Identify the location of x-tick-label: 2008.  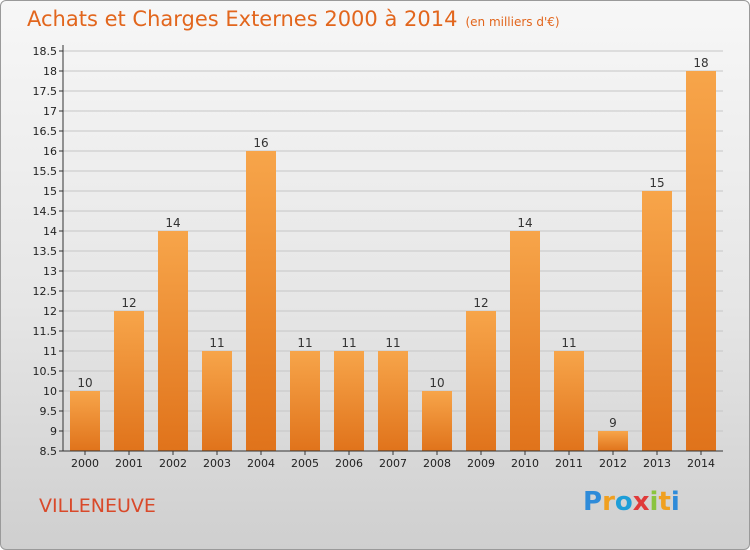
(437, 463).